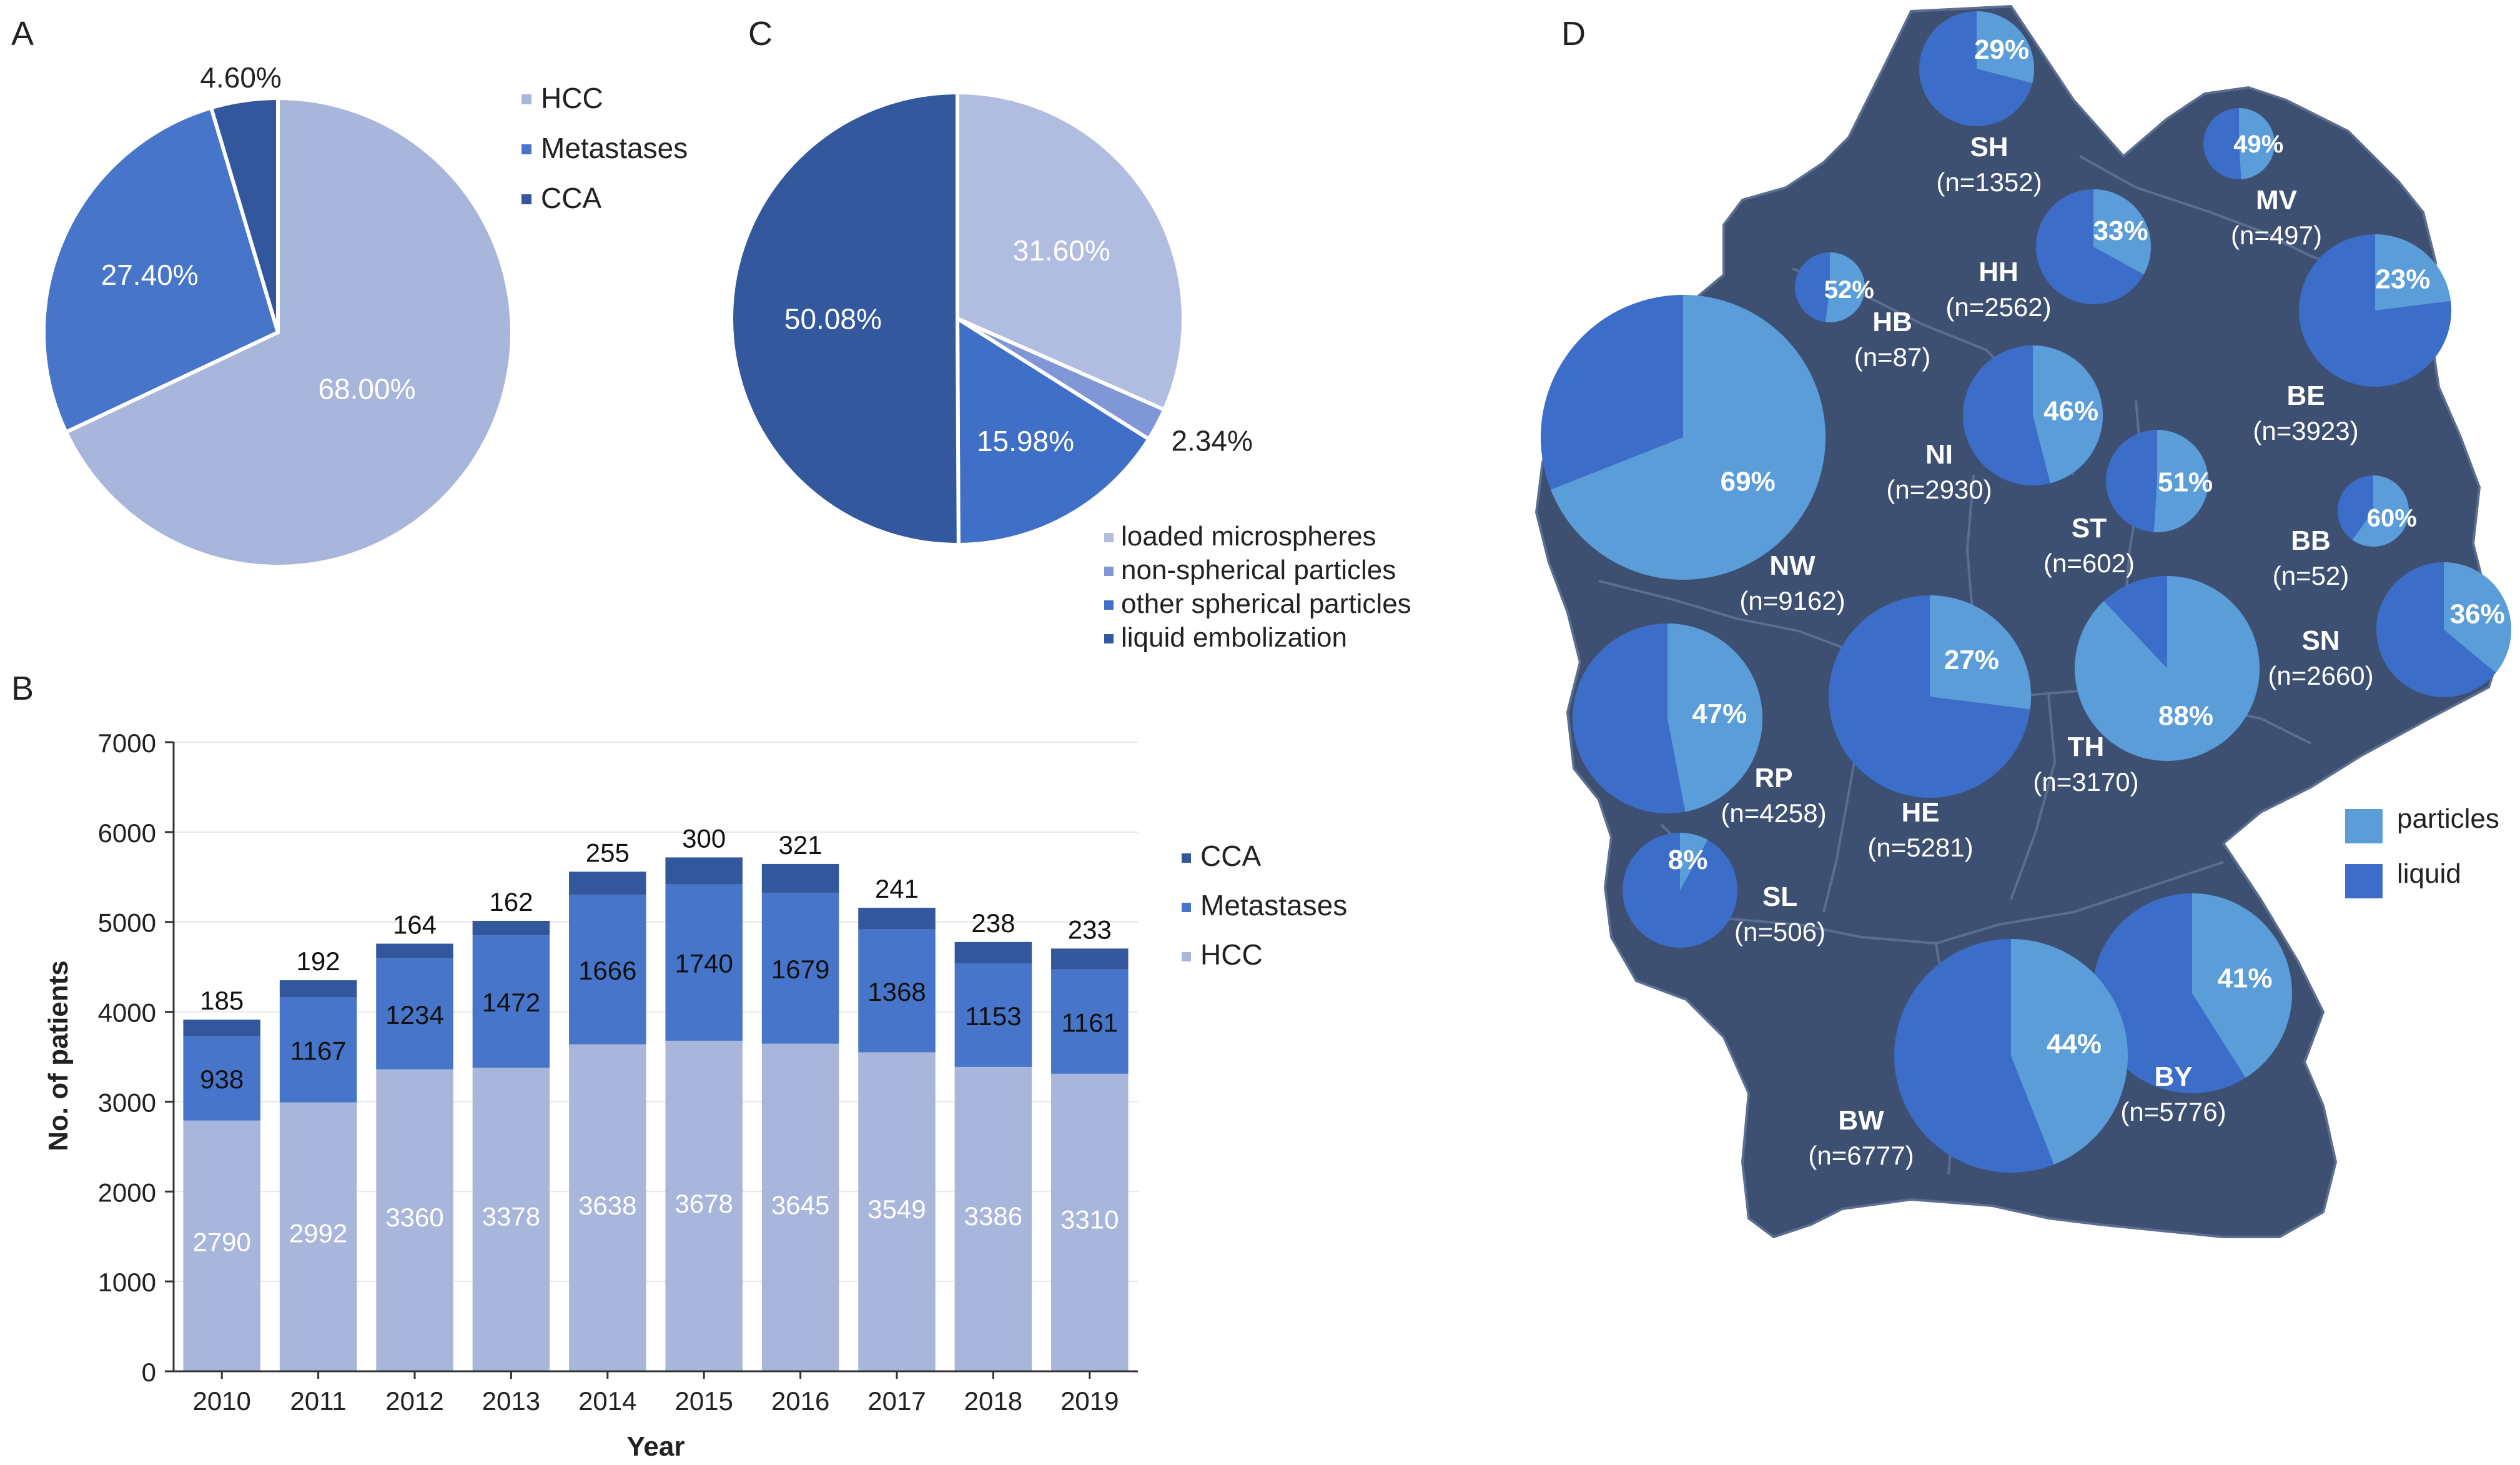  I want to click on region-code-by: BY, so click(2173, 1076).